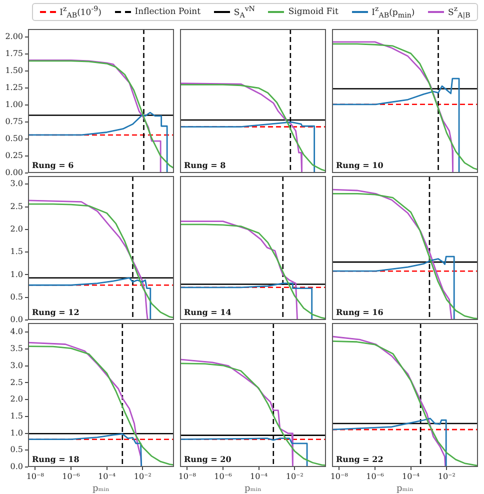 This screenshot has width=484, height=494. Describe the element at coordinates (360, 459) in the screenshot. I see `annotation: Rung = 22` at that location.